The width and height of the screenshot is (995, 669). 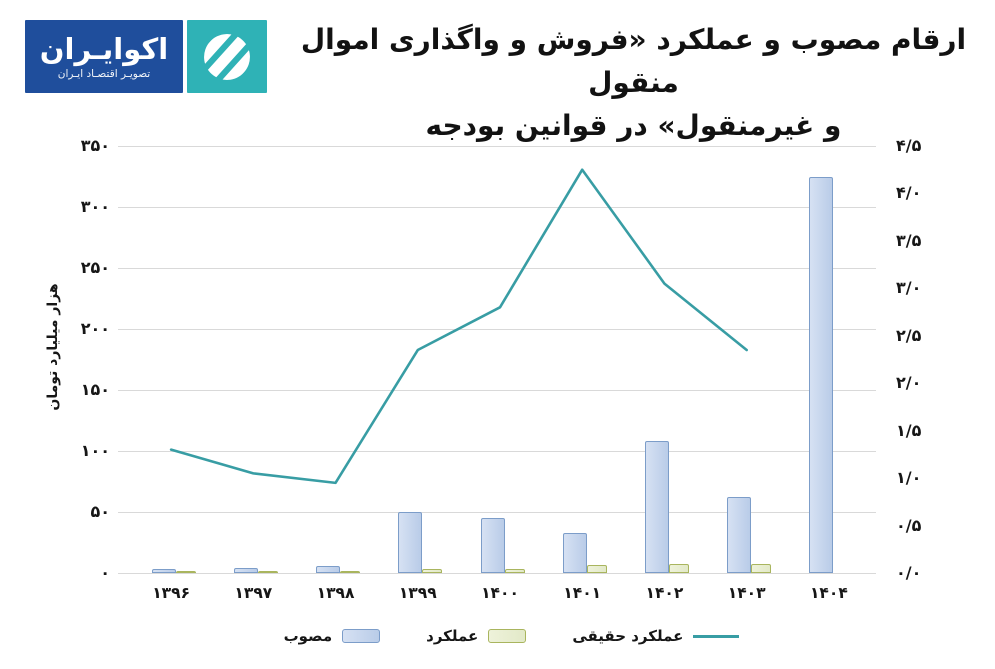 I want to click on logo-brand-name: اکوایـران, so click(x=104, y=49).